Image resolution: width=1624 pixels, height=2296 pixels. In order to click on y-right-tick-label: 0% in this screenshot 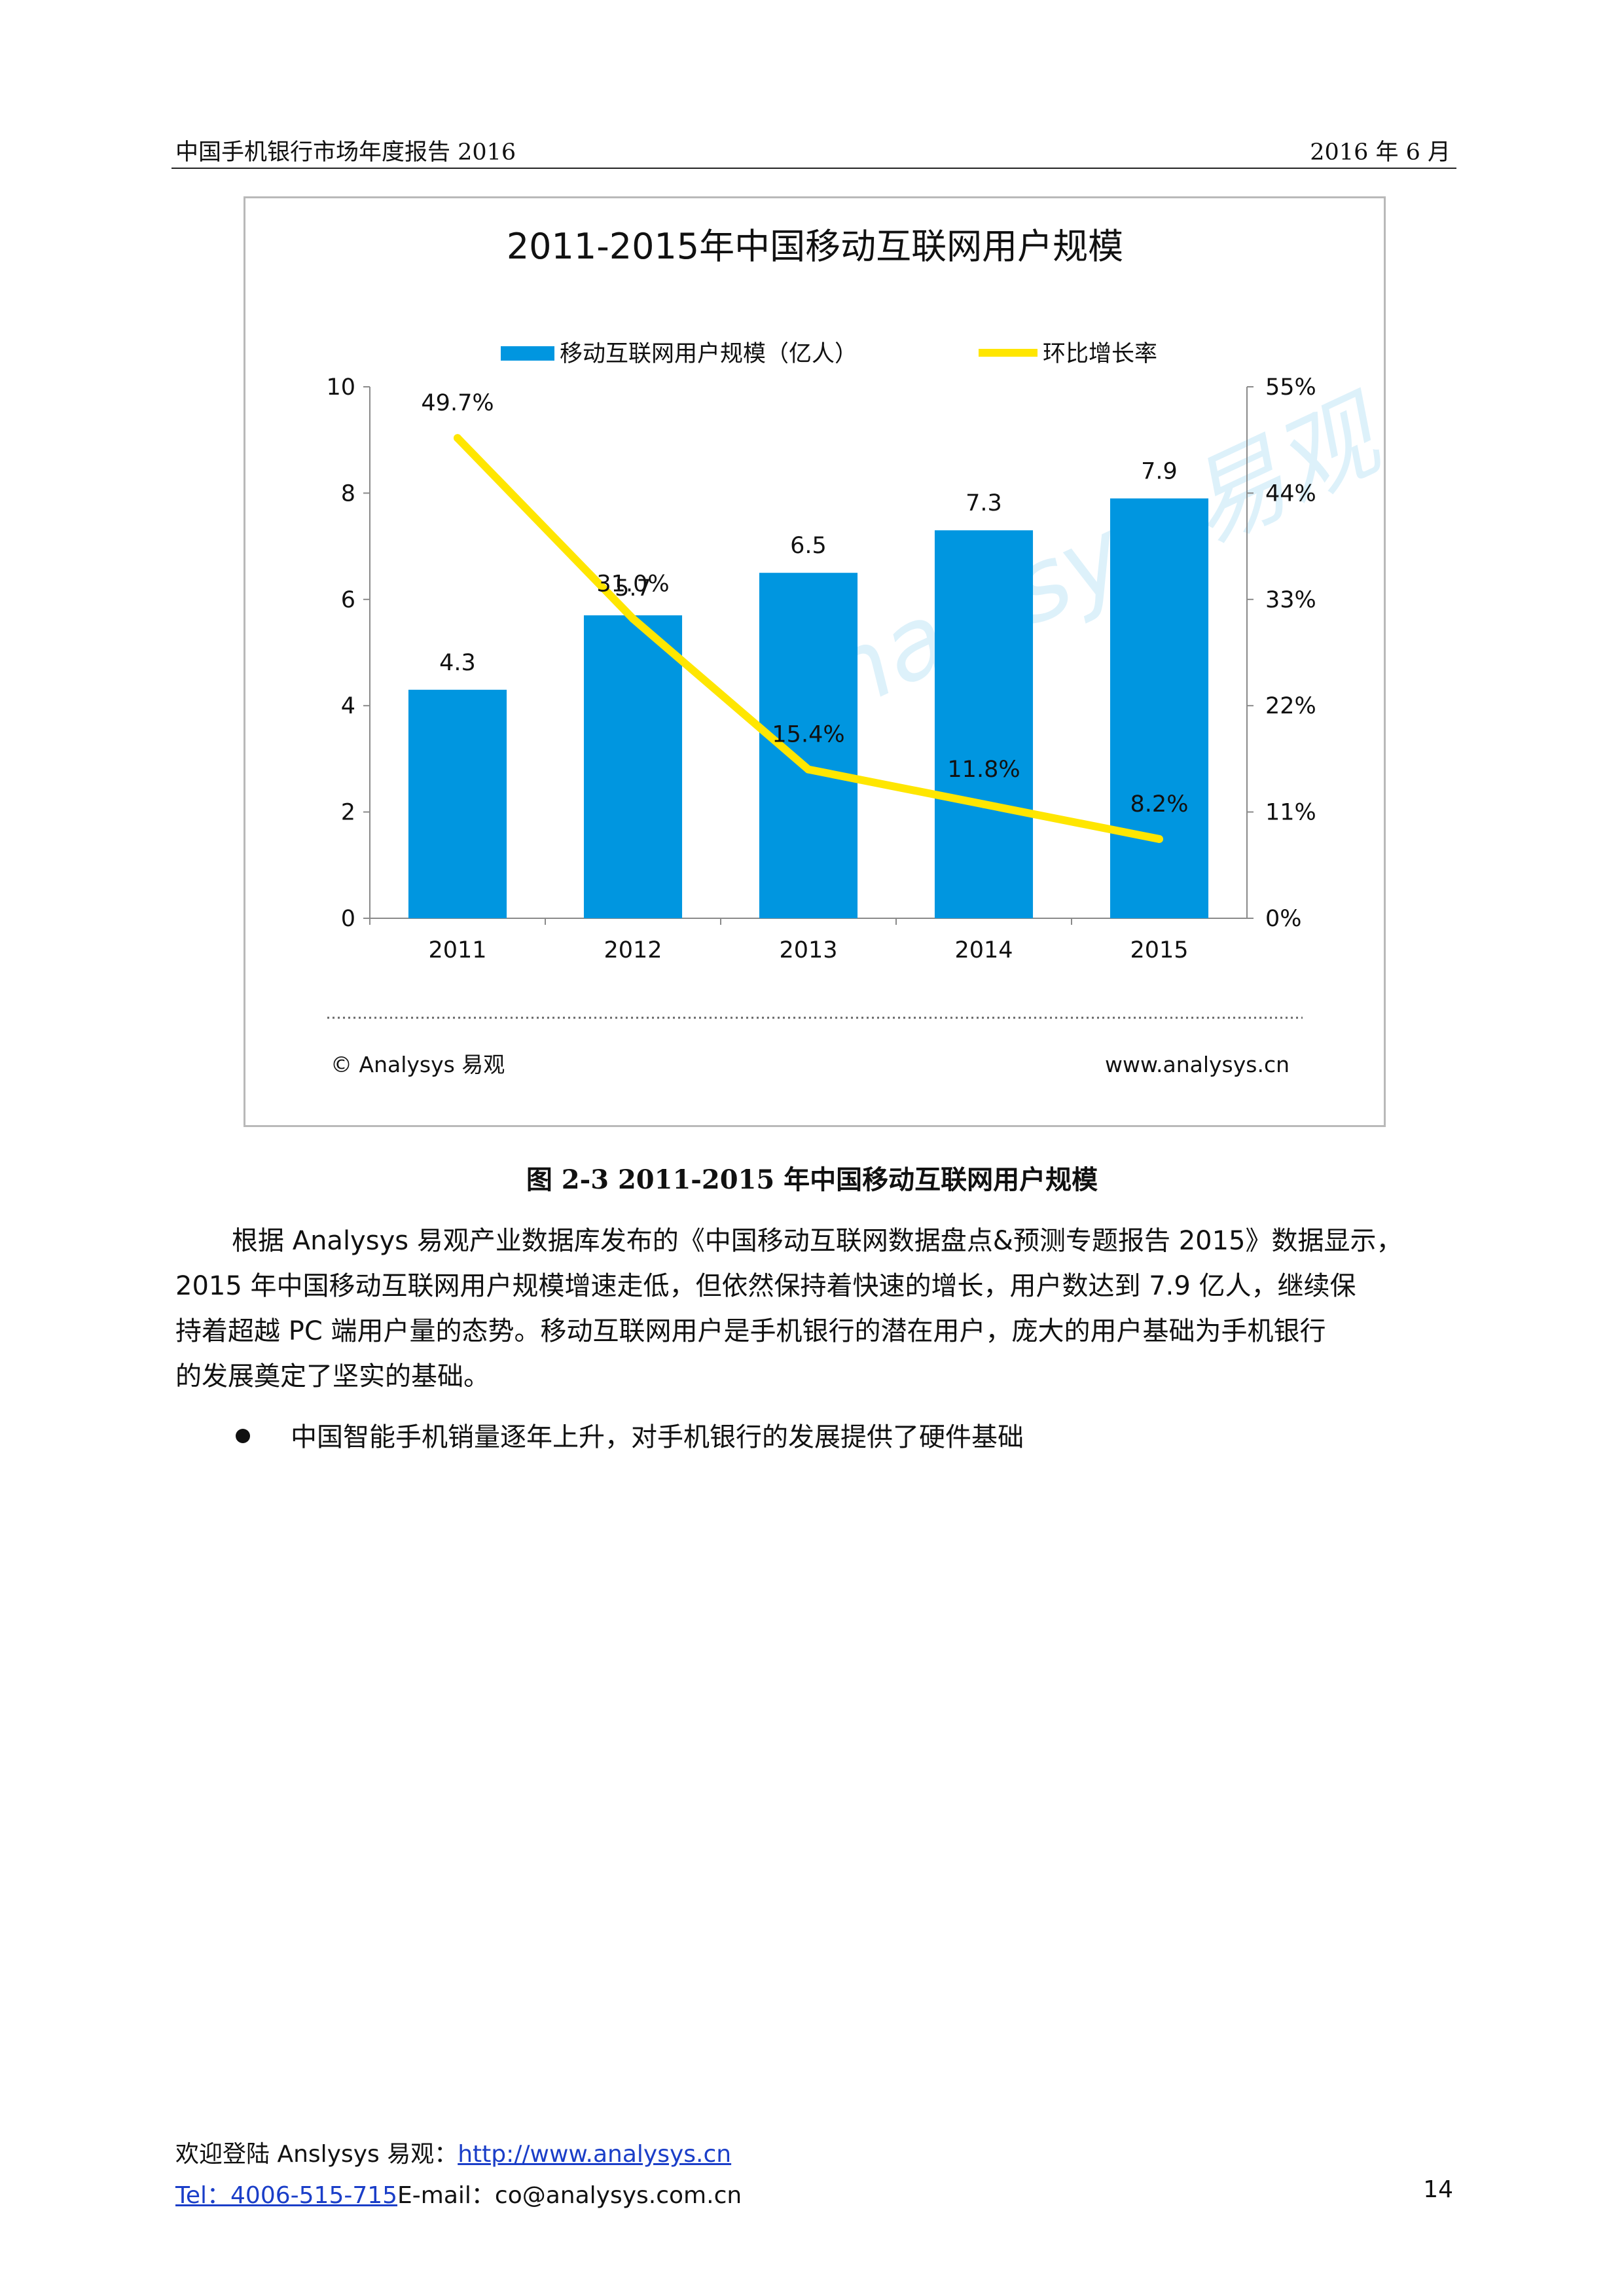, I will do `click(1283, 919)`.